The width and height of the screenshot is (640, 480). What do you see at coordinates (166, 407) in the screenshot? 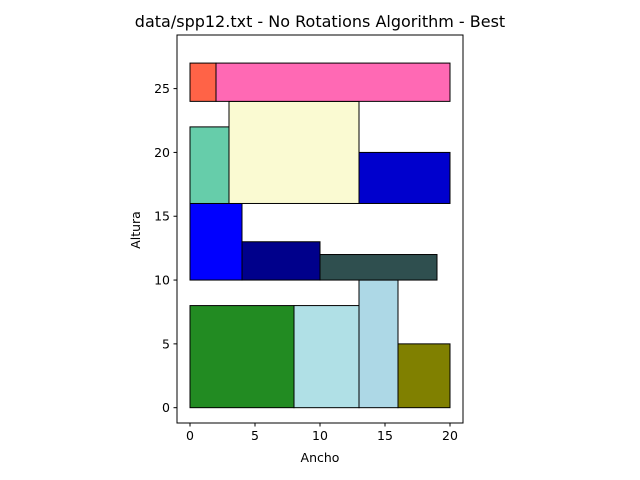
I see `y-tick-label: 0` at bounding box center [166, 407].